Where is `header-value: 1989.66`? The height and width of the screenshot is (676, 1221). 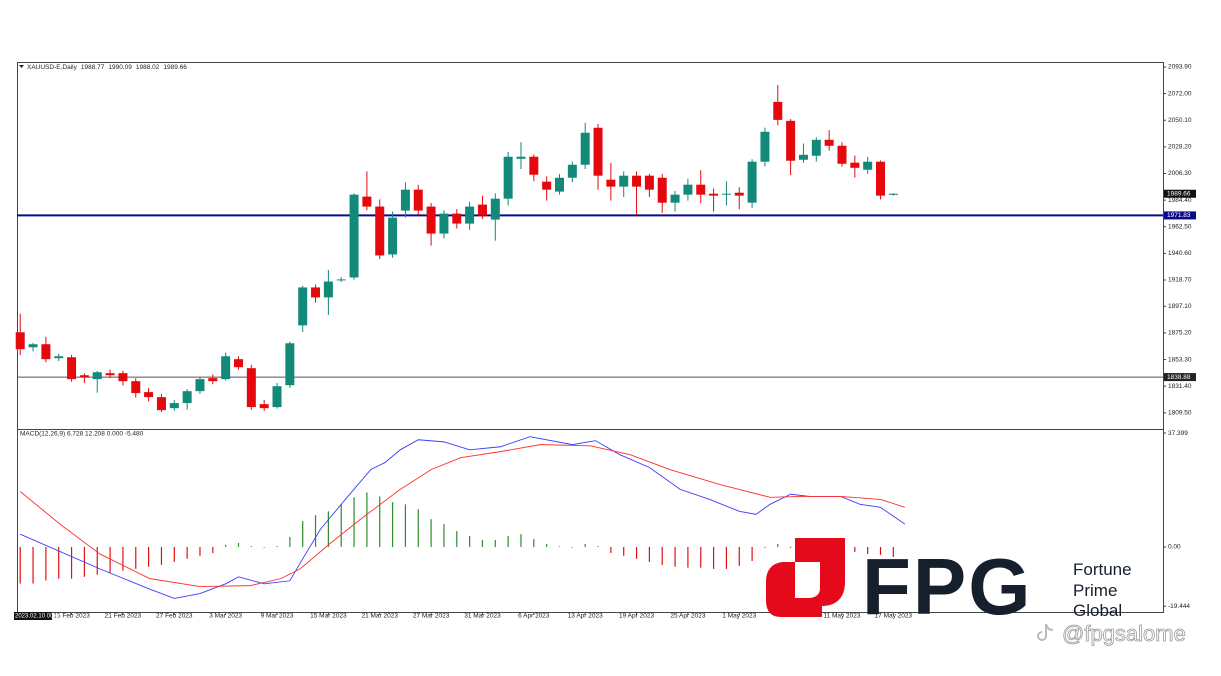
header-value: 1989.66 is located at coordinates (175, 67).